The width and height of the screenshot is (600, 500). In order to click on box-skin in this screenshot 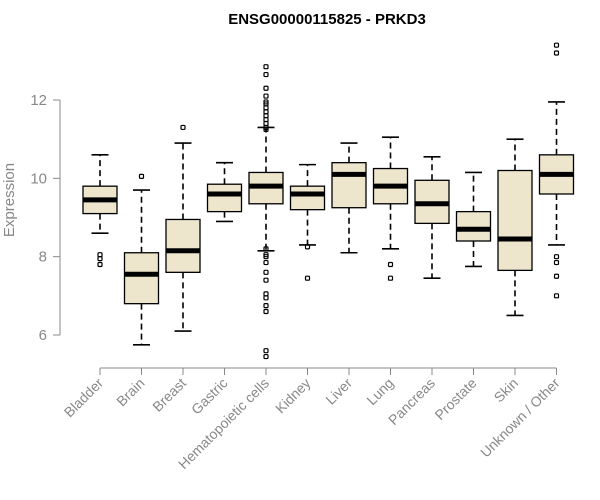, I will do `click(515, 227)`.